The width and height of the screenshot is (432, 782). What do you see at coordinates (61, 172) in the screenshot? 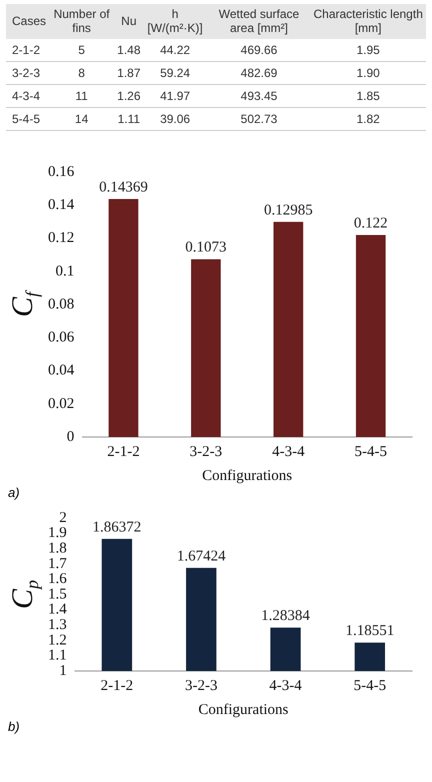
I see `y-tick-label: 0.16` at bounding box center [61, 172].